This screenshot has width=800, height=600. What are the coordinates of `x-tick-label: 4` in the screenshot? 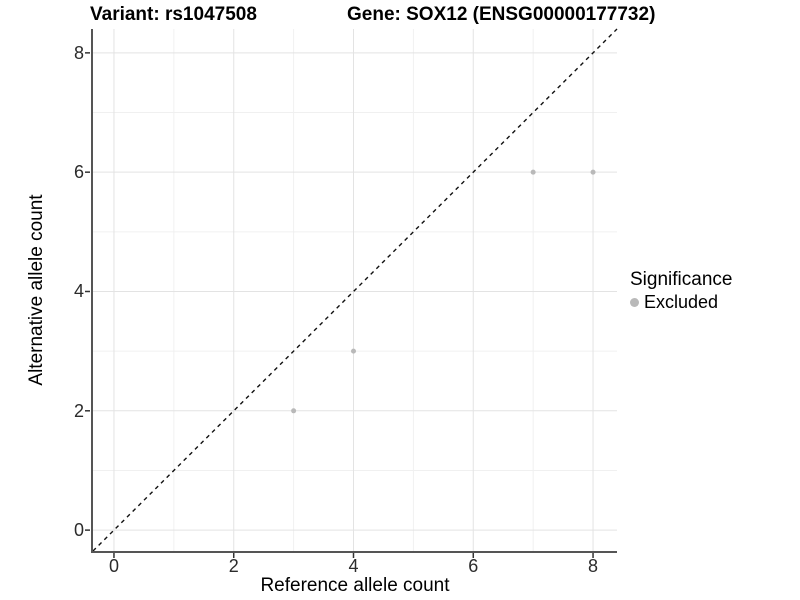 It's located at (353, 566).